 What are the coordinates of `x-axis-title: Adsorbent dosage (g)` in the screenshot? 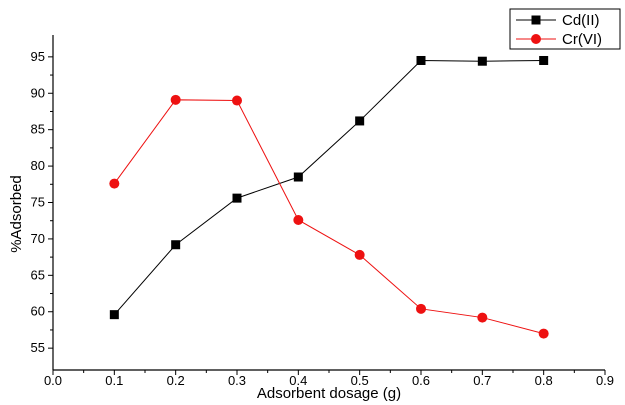 It's located at (329, 393).